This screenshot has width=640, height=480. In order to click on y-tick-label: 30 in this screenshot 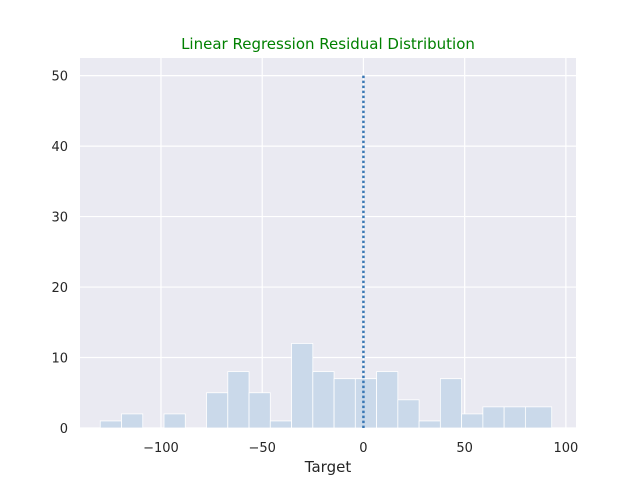, I will do `click(59, 218)`.